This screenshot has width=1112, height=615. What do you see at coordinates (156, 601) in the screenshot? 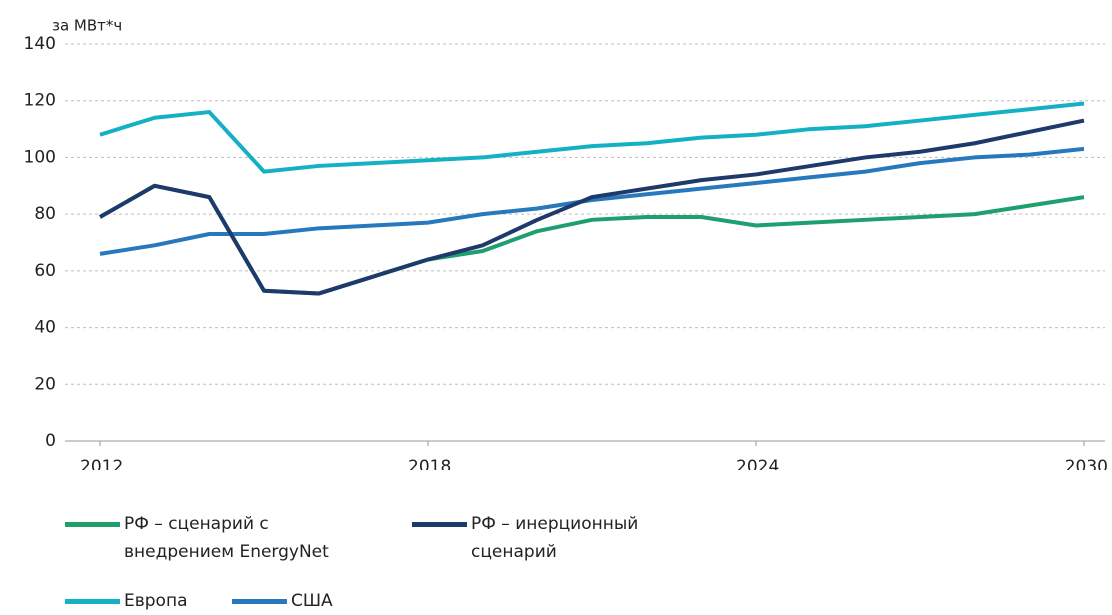
I see `legend-label: Европа` at bounding box center [156, 601].